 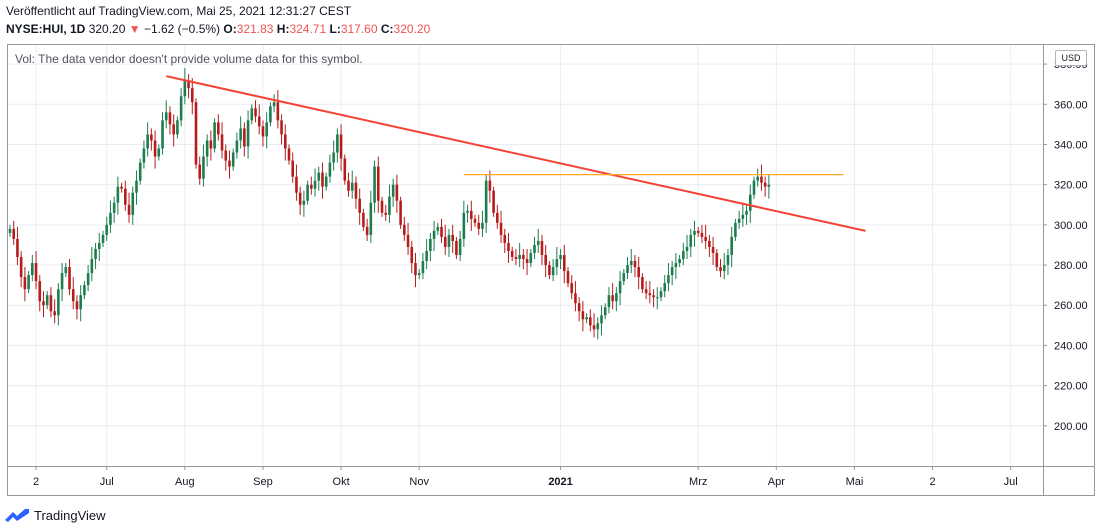 I want to click on currency-badge: USD, so click(x=1071, y=58).